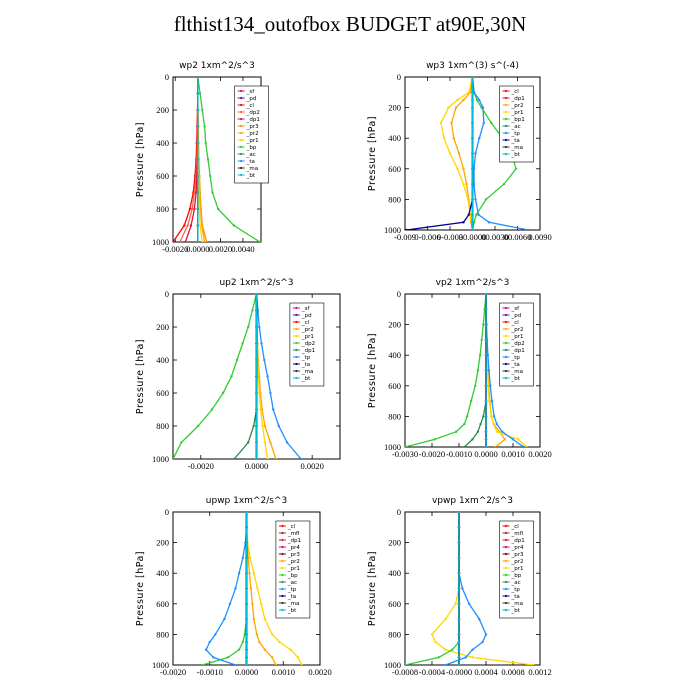  Describe the element at coordinates (405, 454) in the screenshot. I see `x-tick-label: -0.0030` at that location.